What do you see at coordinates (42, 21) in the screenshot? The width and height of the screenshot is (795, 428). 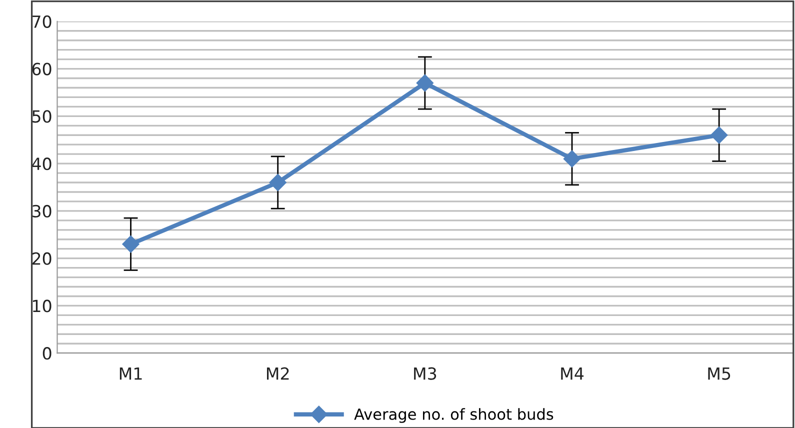 I see `y-tick-label: 70` at bounding box center [42, 21].